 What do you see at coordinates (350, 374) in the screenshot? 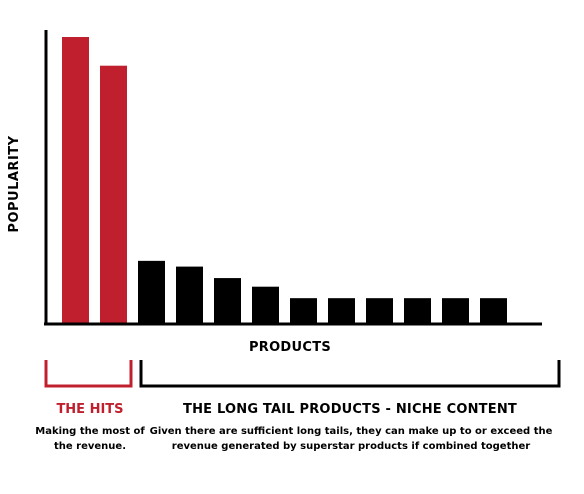
I see `long-tail-bracket` at bounding box center [350, 374].